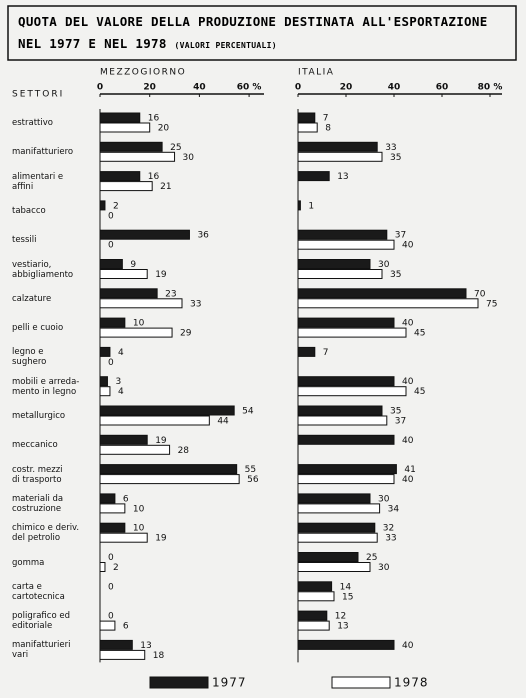 The width and height of the screenshot is (526, 698). I want to click on category-label: vestiario, abbigliamento, so click(43, 269).